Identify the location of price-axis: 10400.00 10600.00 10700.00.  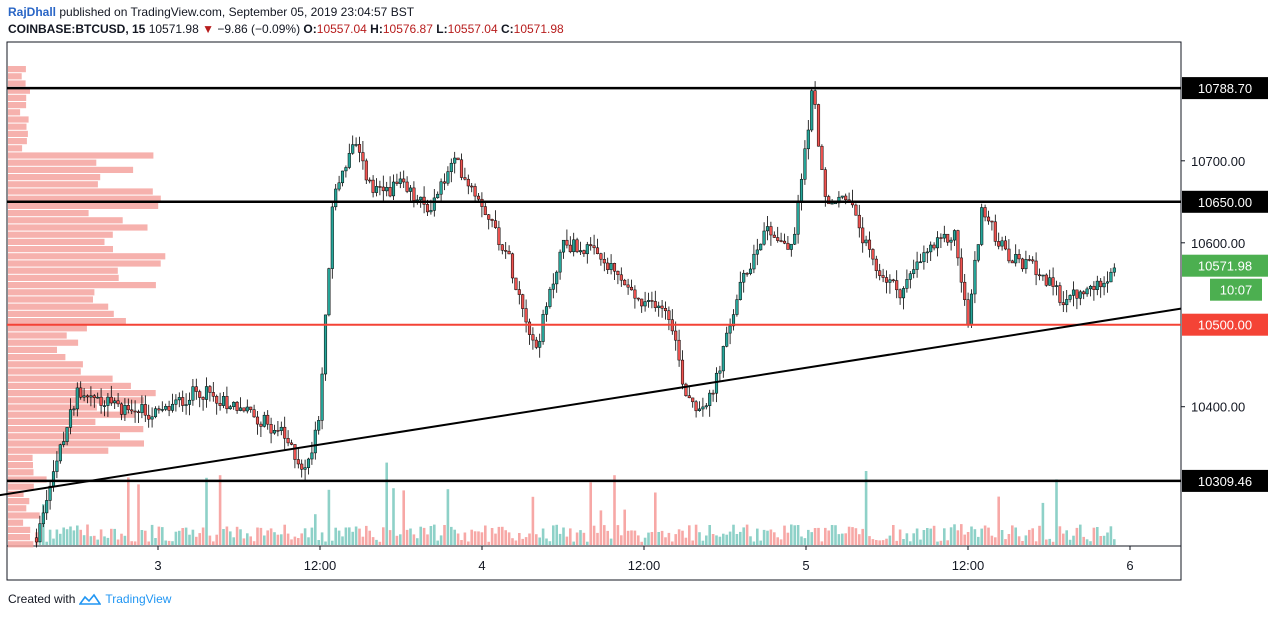
(1213, 284).